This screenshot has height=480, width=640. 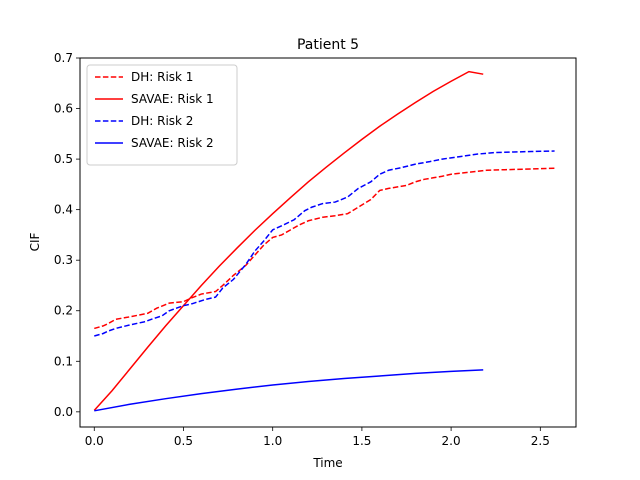 What do you see at coordinates (172, 143) in the screenshot?
I see `legend-label-4: SAVAE: Risk 2` at bounding box center [172, 143].